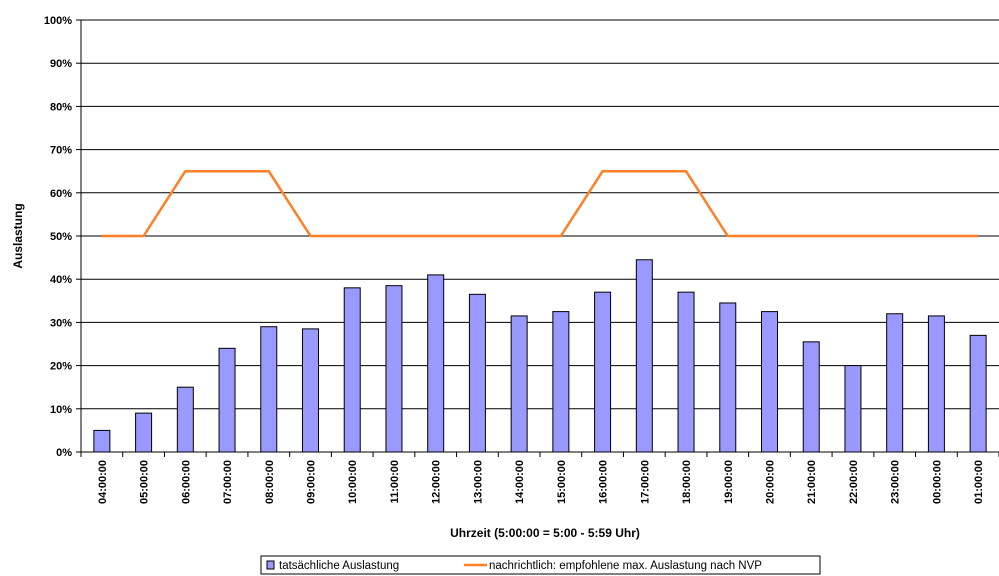 This screenshot has width=999, height=576. What do you see at coordinates (437, 482) in the screenshot?
I see `x-tick-label: 12:00:00` at bounding box center [437, 482].